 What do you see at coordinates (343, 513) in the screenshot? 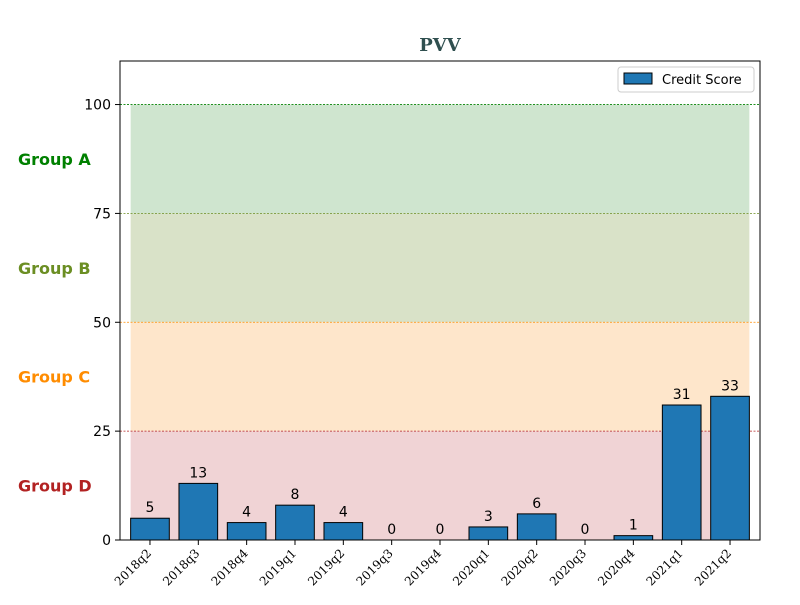
I see `value-label-2019q2: 4` at bounding box center [343, 513].